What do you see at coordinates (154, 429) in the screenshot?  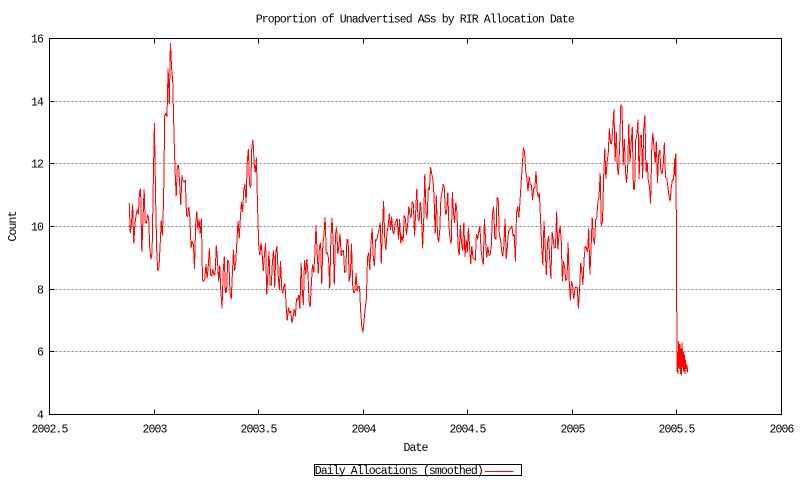 I see `svg-text: 2003` at bounding box center [154, 429].